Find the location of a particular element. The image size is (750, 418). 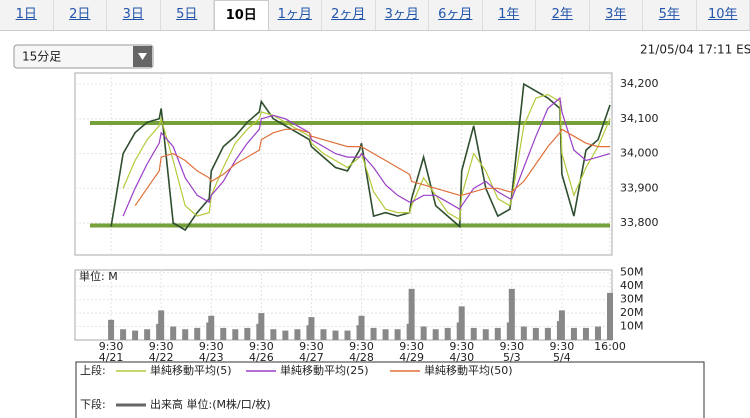

tab: 5年 is located at coordinates (670, 15).